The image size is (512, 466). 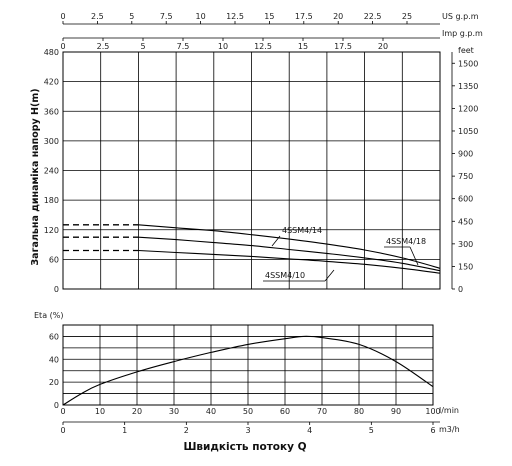 I want to click on head-y-tick-label: 120, so click(x=51, y=230).